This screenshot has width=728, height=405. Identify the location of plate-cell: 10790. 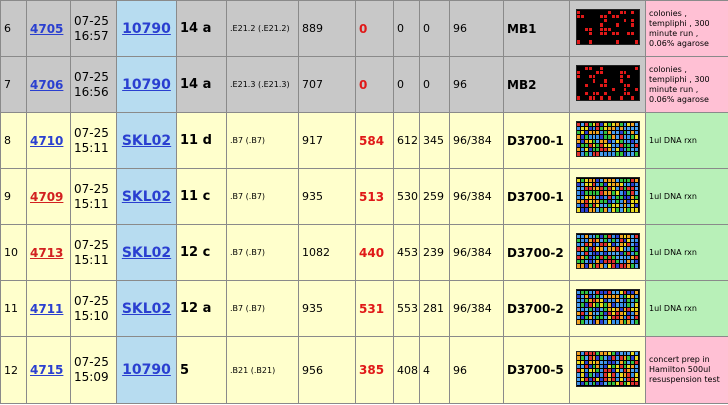
(146, 370).